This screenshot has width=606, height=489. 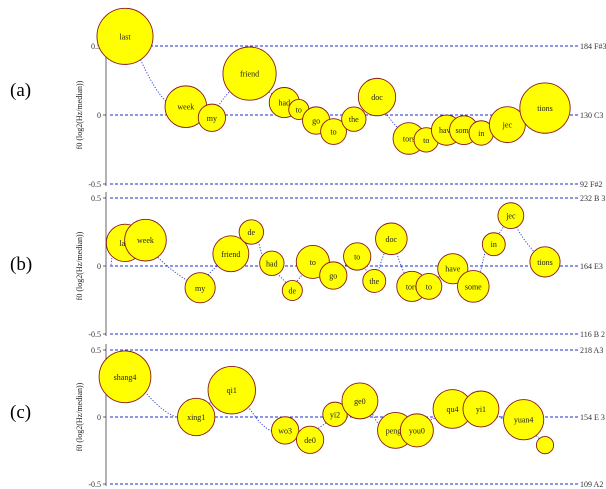 I want to click on syllable-label: wo3, so click(x=285, y=430).